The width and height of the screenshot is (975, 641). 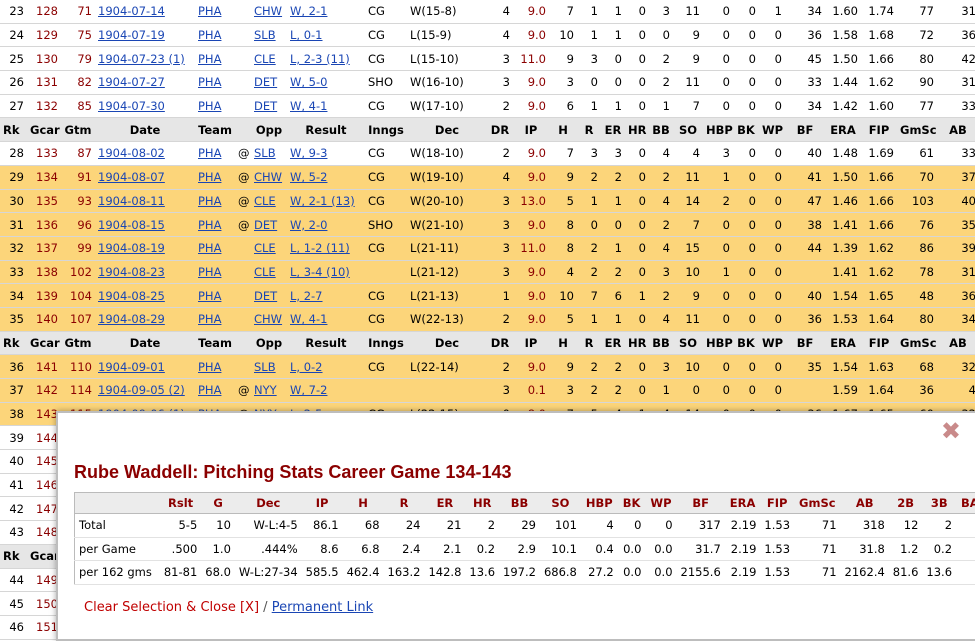 What do you see at coordinates (322, 607) in the screenshot?
I see `permanent-link: Permanent Link` at bounding box center [322, 607].